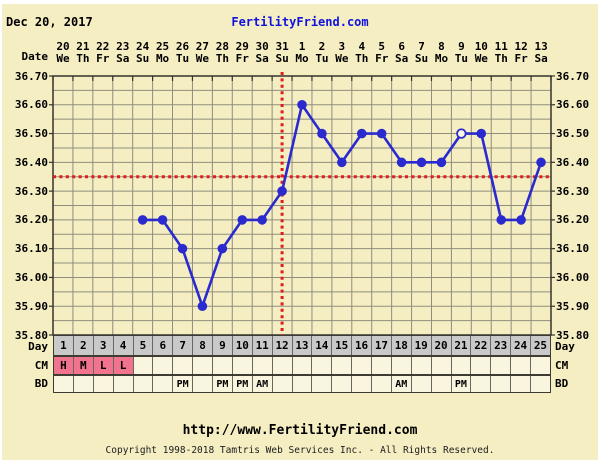 The height and width of the screenshot is (467, 600). Describe the element at coordinates (402, 345) in the screenshot. I see `day-cell: 18` at that location.